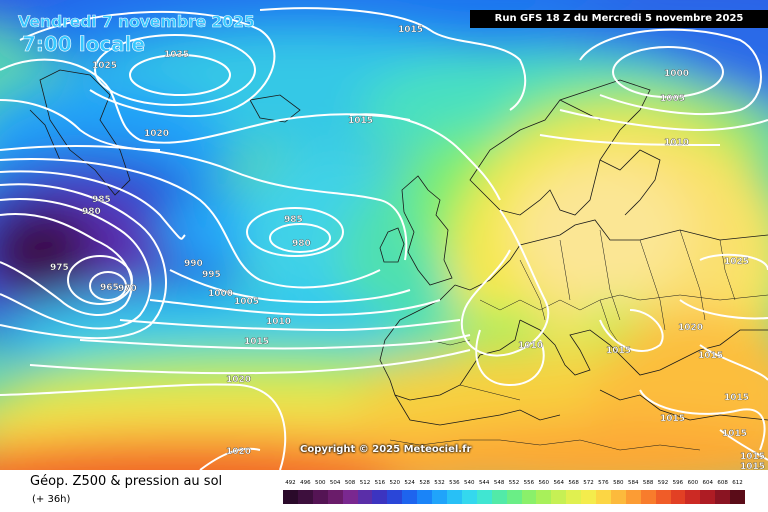 The width and height of the screenshot is (768, 512). Describe the element at coordinates (558, 483) in the screenshot. I see `color-scale-label: 564` at that location.